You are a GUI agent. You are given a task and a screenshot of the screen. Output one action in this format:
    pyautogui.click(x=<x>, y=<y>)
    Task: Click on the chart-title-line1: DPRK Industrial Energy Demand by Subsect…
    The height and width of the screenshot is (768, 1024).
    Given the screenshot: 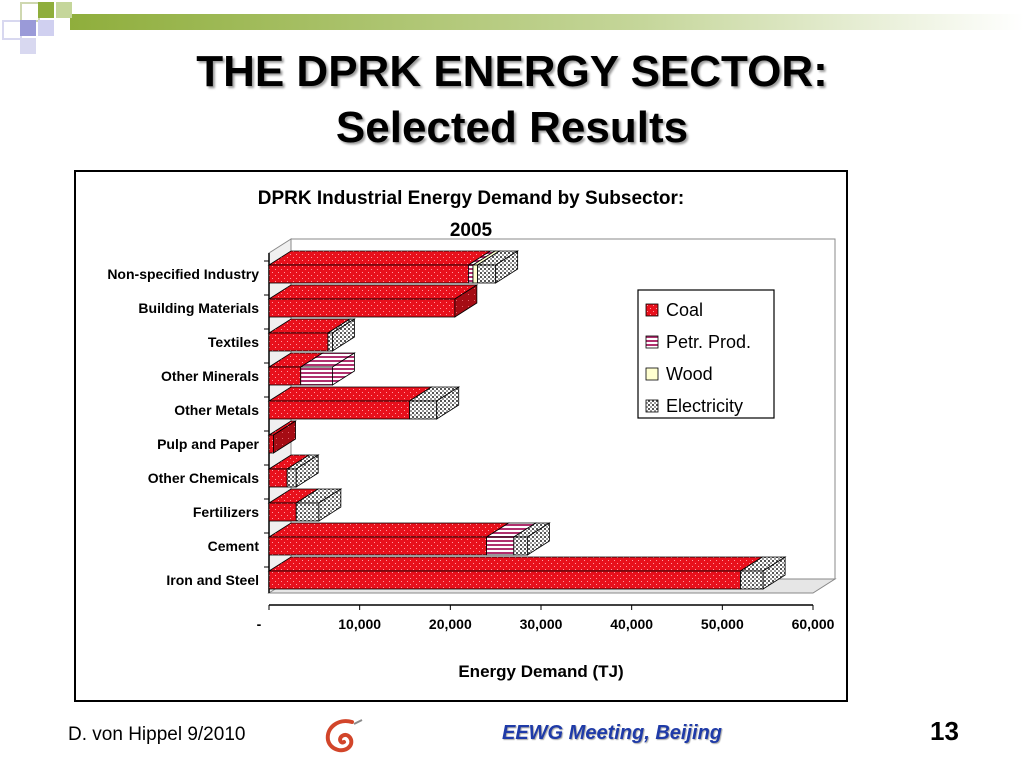 What is the action you would take?
    pyautogui.click(x=471, y=198)
    